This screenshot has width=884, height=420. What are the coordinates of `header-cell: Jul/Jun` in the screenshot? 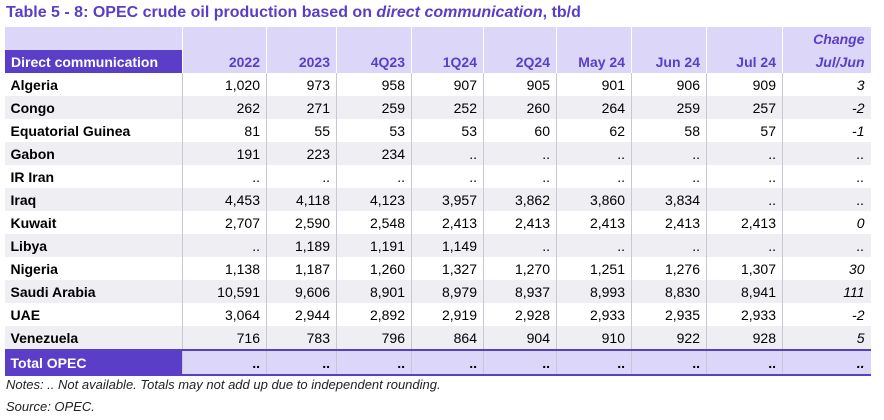 It's located at (826, 61).